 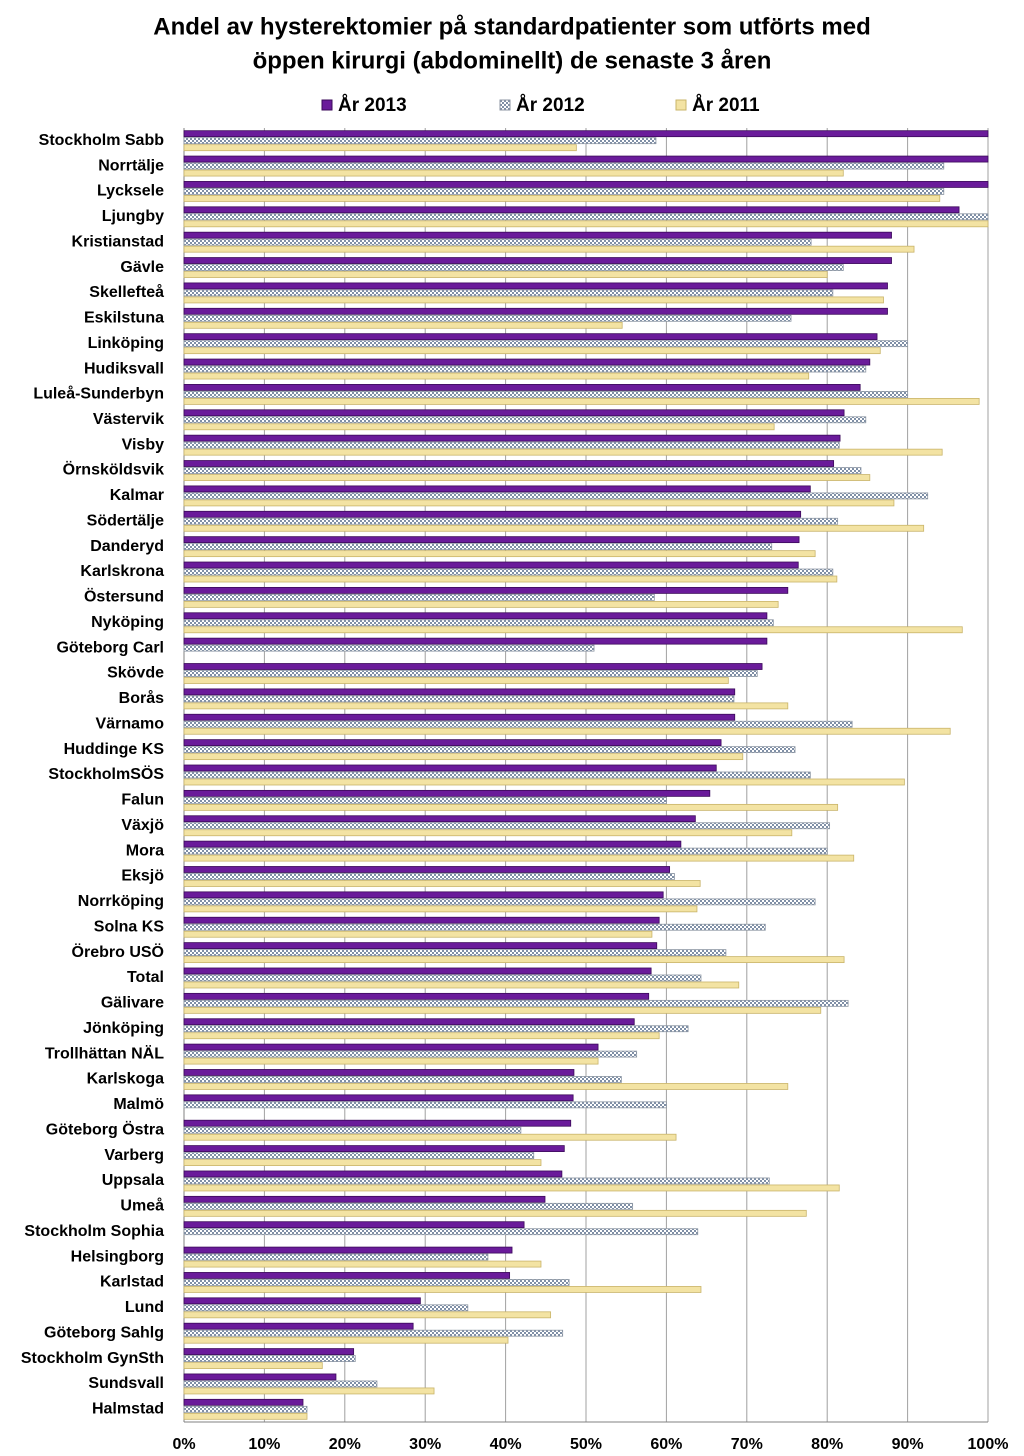 What do you see at coordinates (114, 749) in the screenshot?
I see `y-tick-label: Huddinge KS` at bounding box center [114, 749].